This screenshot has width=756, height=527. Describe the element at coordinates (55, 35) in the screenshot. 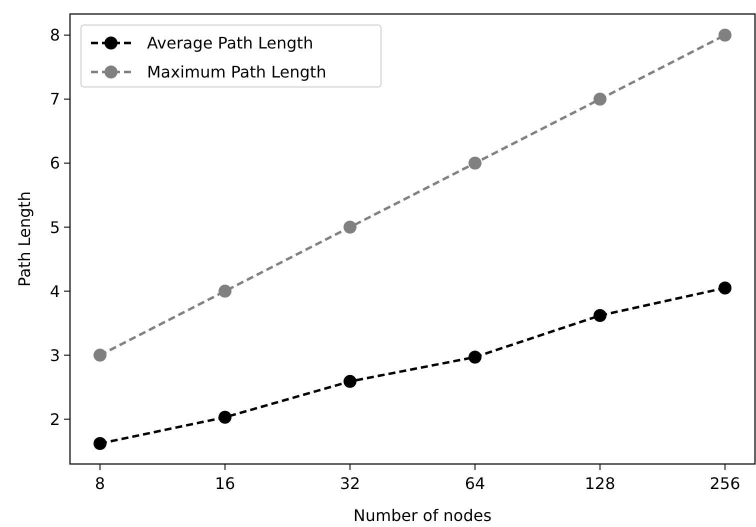

I see `y-tick-label: 8` at that location.